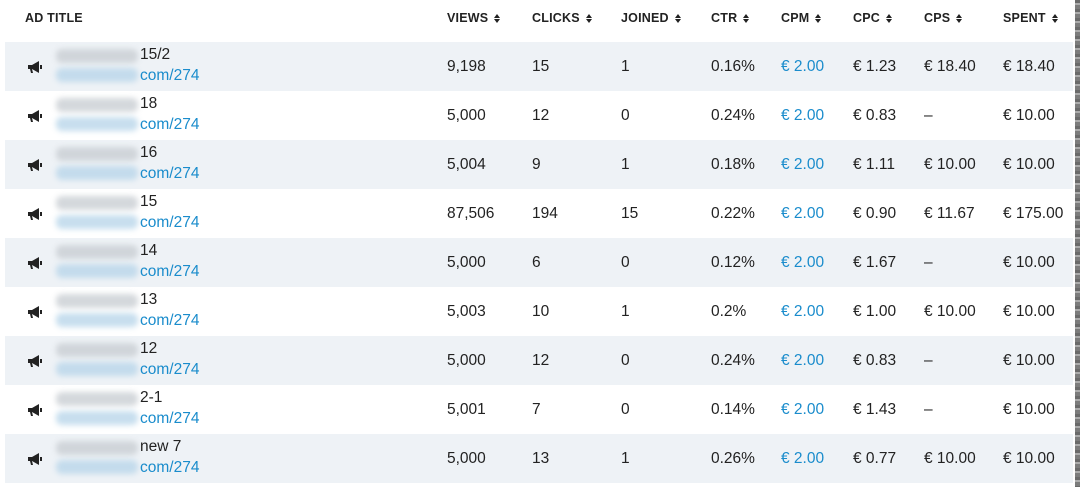  Describe the element at coordinates (950, 66) in the screenshot. I see `cps-cell: € 18.40` at that location.